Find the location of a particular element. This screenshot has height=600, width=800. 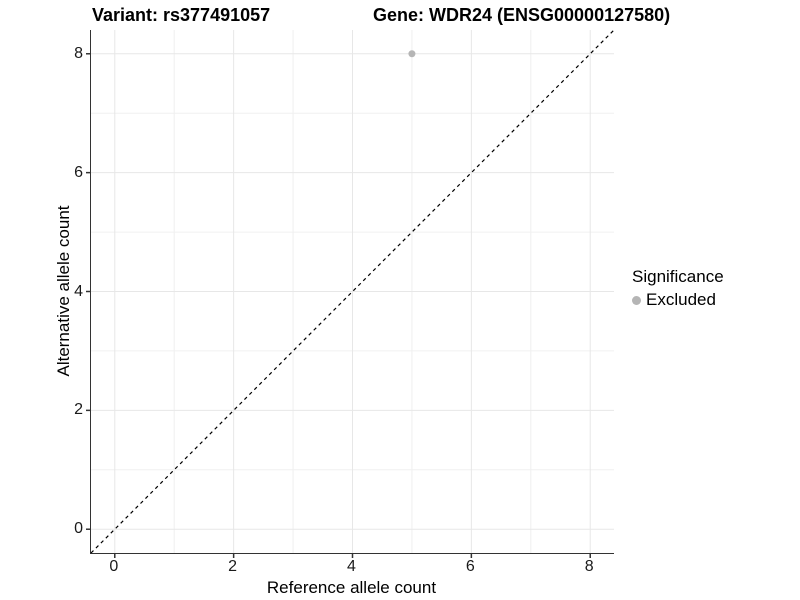

x-tick-label: 8 is located at coordinates (589, 566).